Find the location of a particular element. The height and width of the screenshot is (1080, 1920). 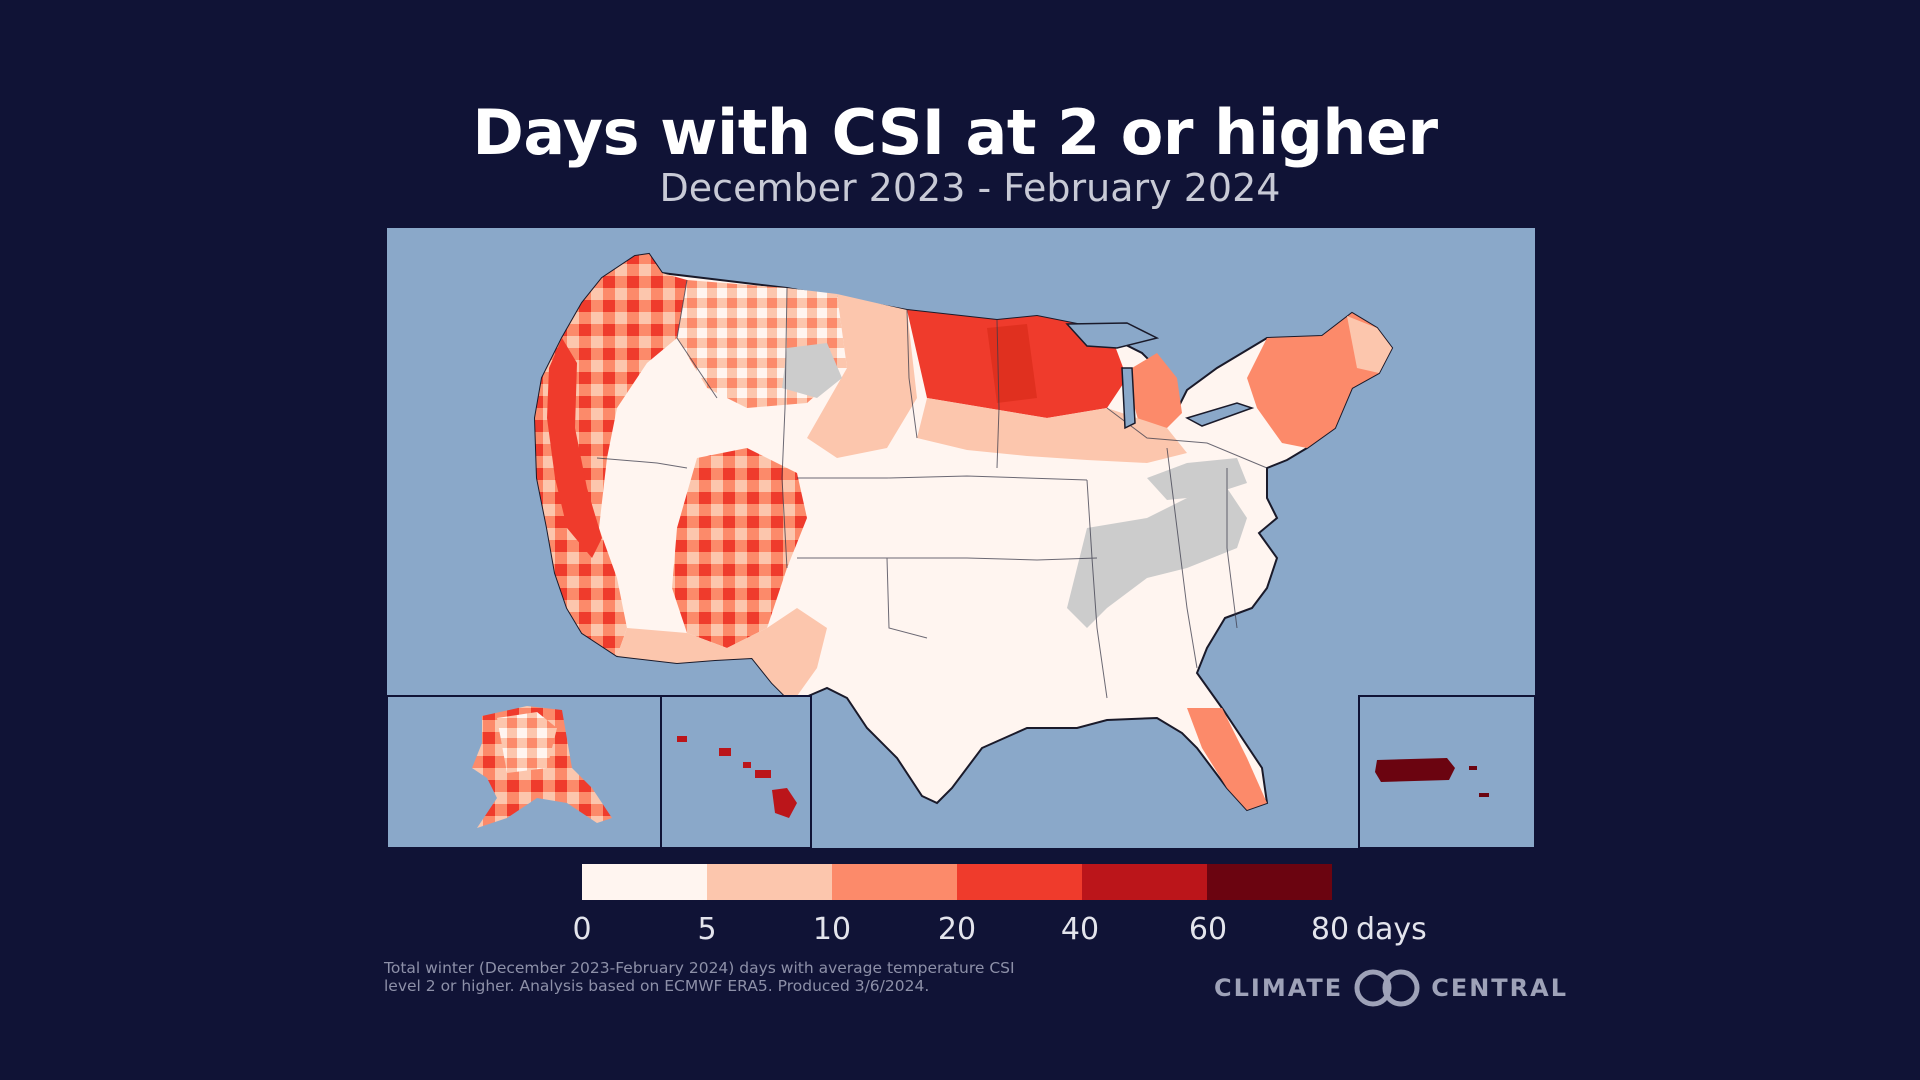

color-legend-bar is located at coordinates (957, 882).